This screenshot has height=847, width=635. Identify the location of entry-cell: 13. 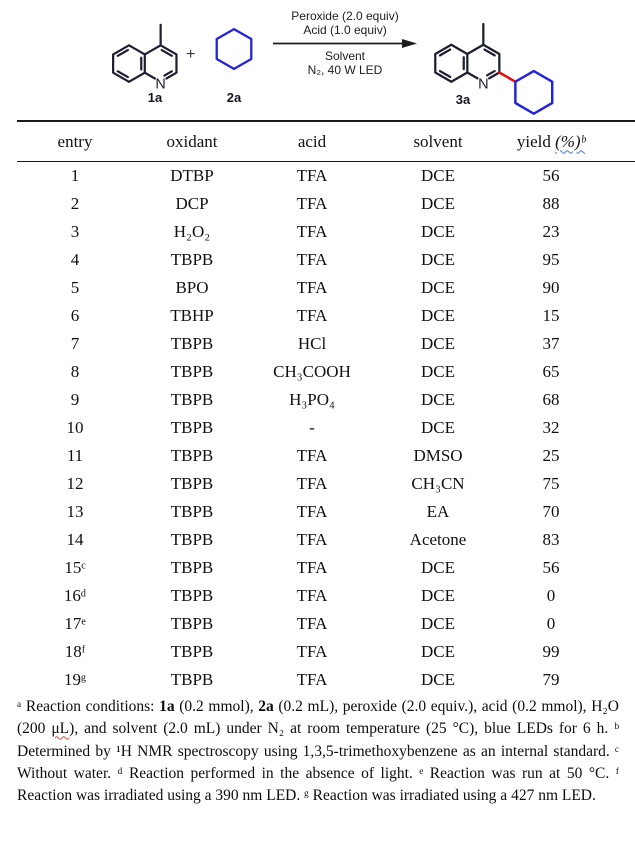
(75, 511).